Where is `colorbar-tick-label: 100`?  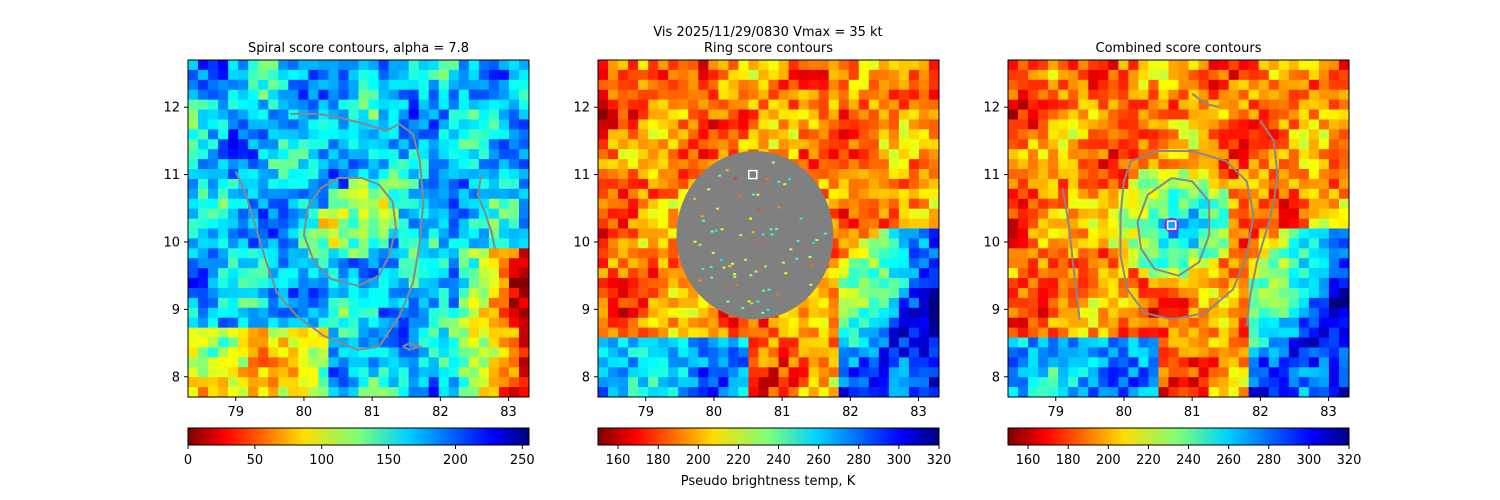
colorbar-tick-label: 100 is located at coordinates (321, 460).